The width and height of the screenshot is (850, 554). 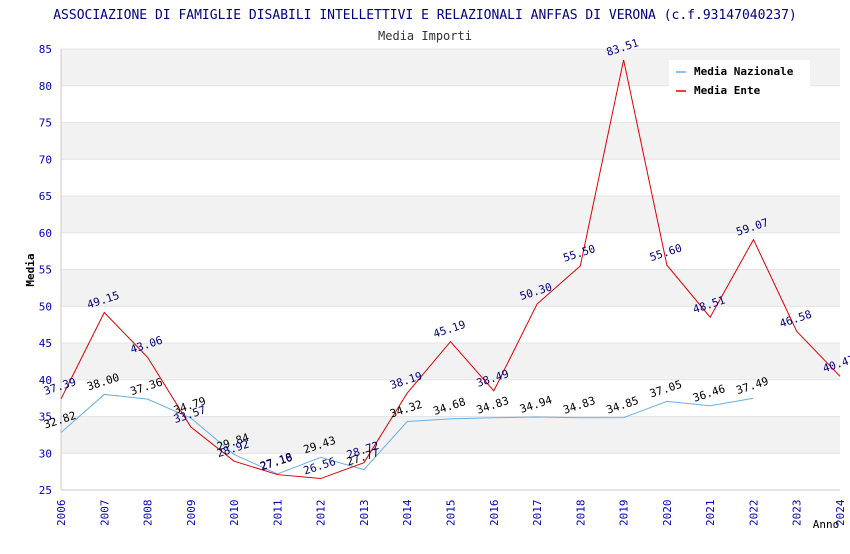 What do you see at coordinates (45, 123) in the screenshot?
I see `y-tick-label: 75` at bounding box center [45, 123].